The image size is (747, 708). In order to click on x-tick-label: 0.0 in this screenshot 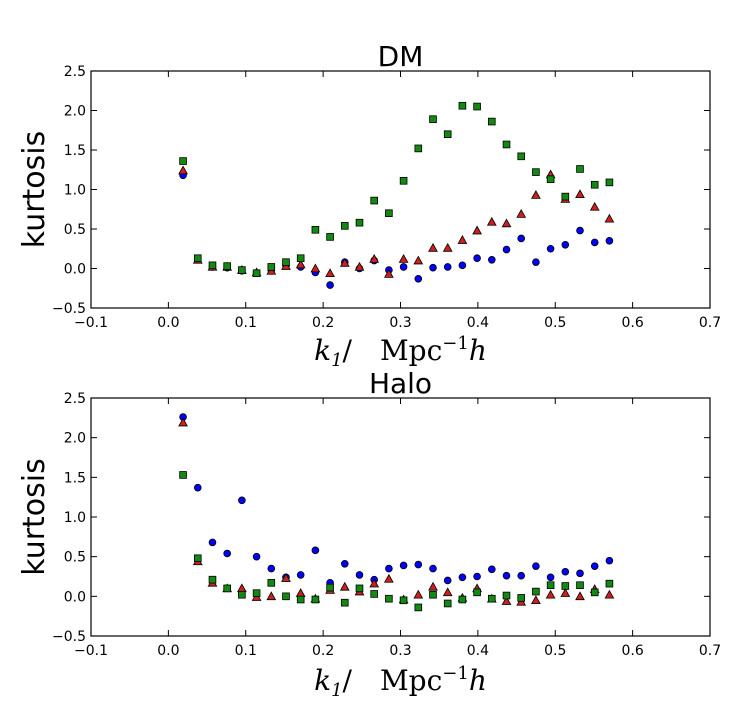, I will do `click(168, 323)`.